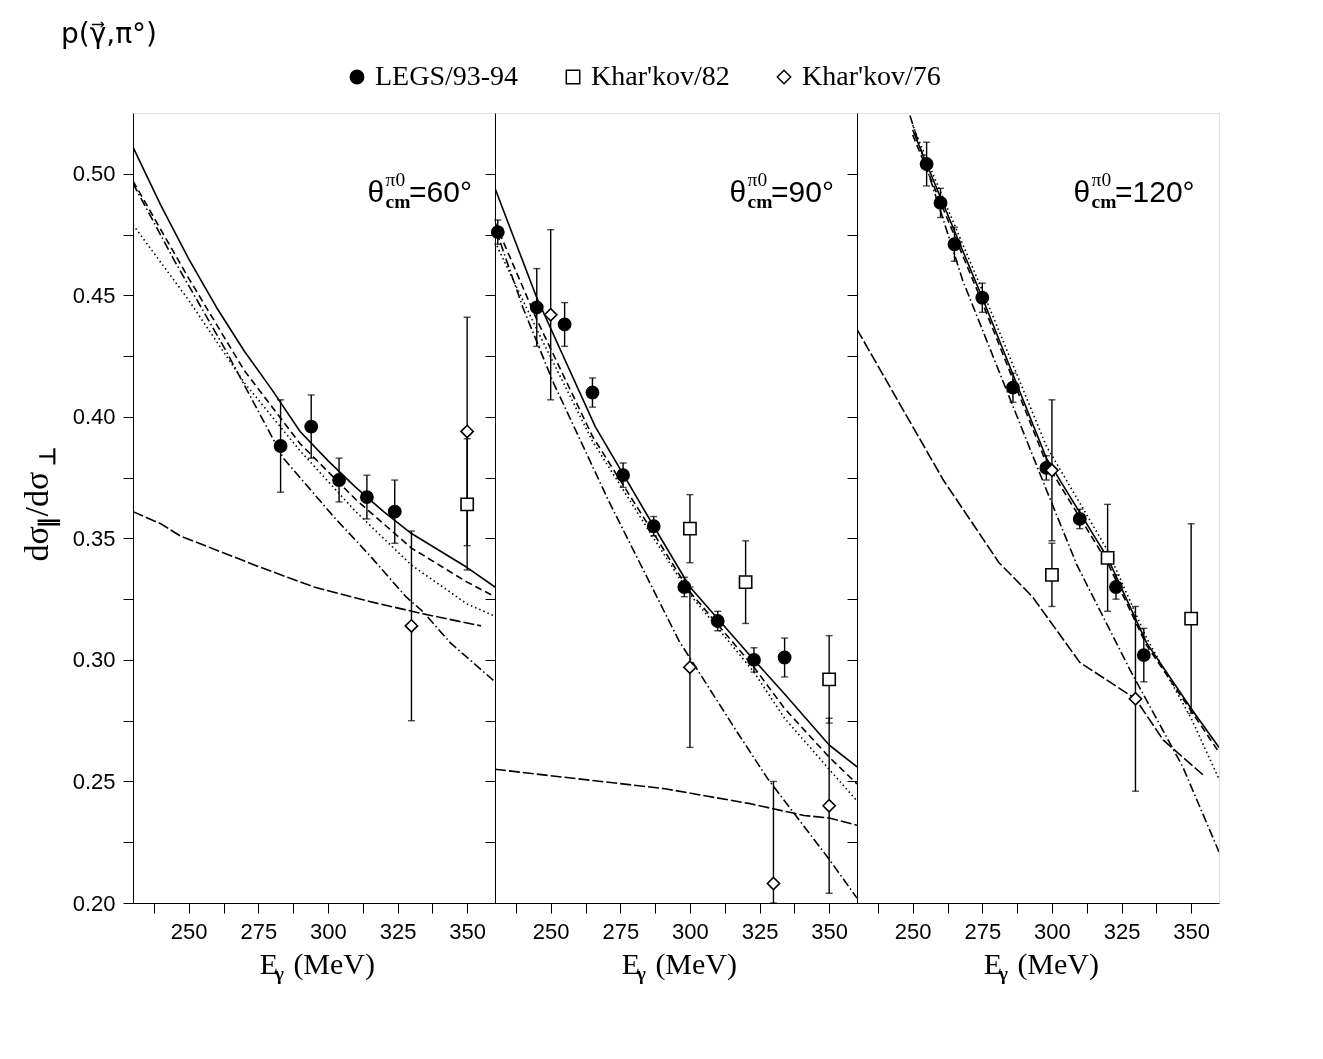 The height and width of the screenshot is (1059, 1323). What do you see at coordinates (94, 903) in the screenshot?
I see `y-tick-label: 0.20` at bounding box center [94, 903].